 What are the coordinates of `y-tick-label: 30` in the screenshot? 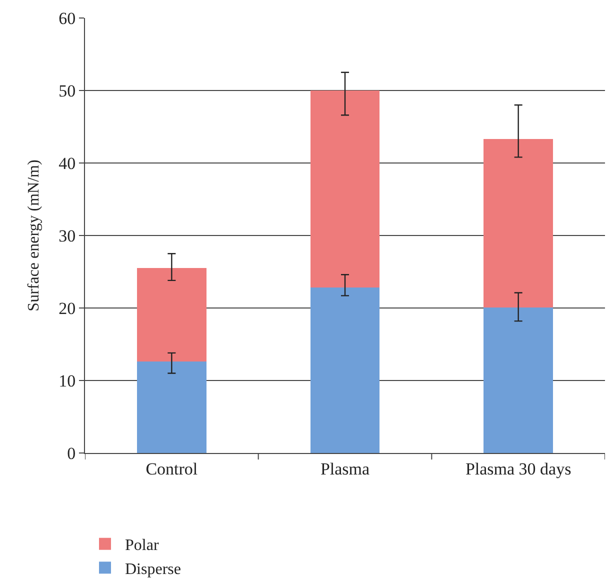 It's located at (67, 236).